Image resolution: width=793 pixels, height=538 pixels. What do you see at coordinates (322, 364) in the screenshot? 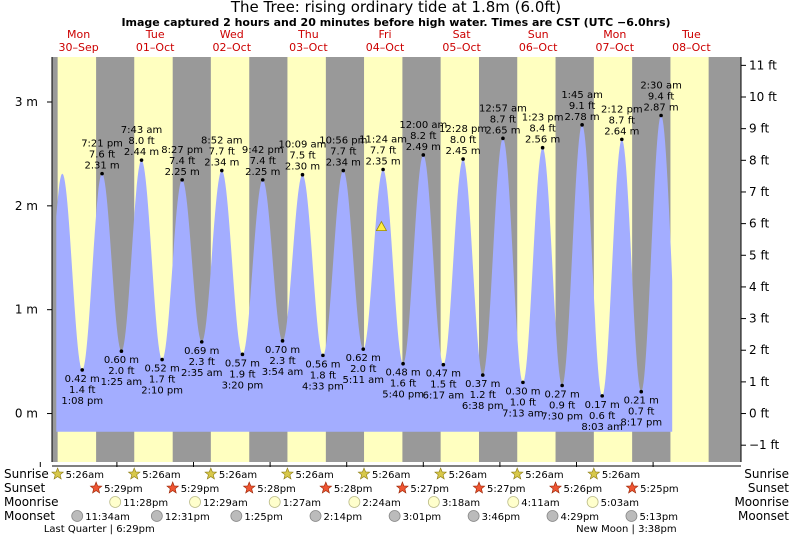
I see `low-tide-meters: 0.56 m` at bounding box center [322, 364].